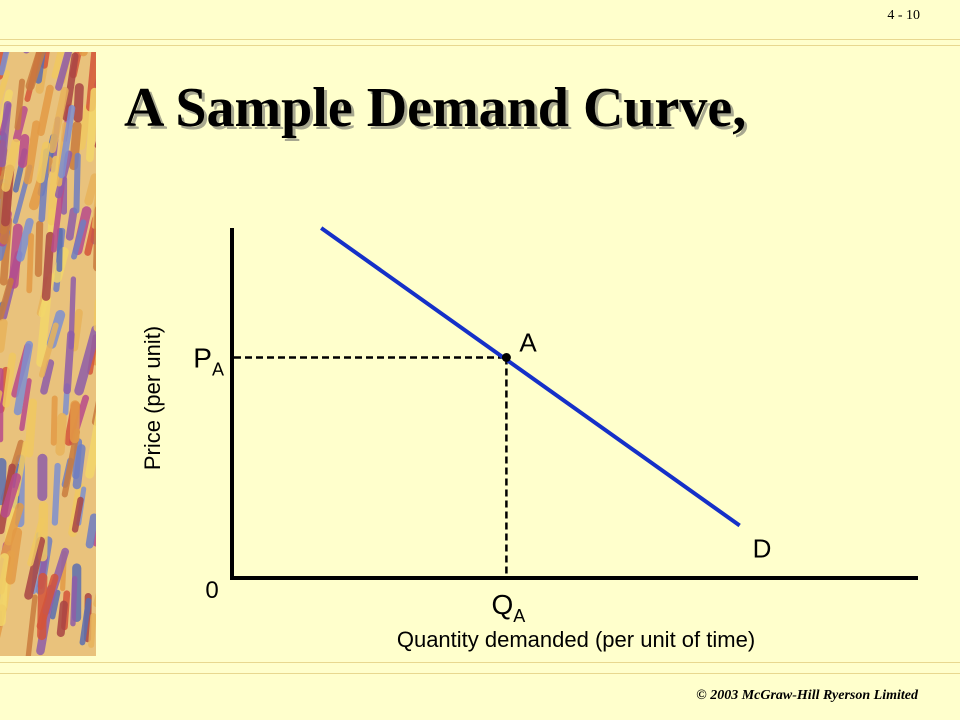  Describe the element at coordinates (48, 354) in the screenshot. I see `decorative-side-art` at that location.